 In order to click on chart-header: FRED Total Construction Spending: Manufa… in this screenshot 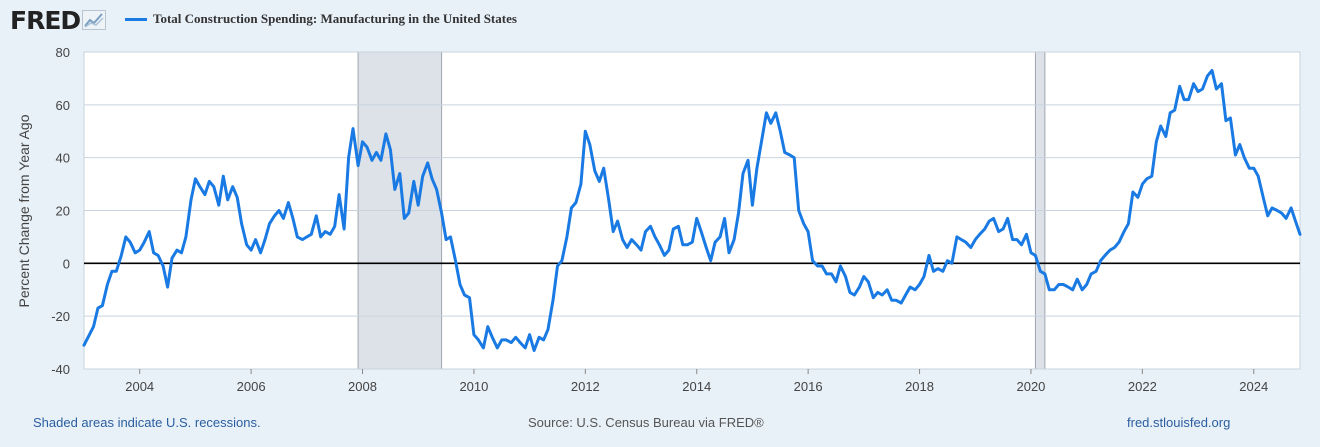, I will do `click(660, 22)`.